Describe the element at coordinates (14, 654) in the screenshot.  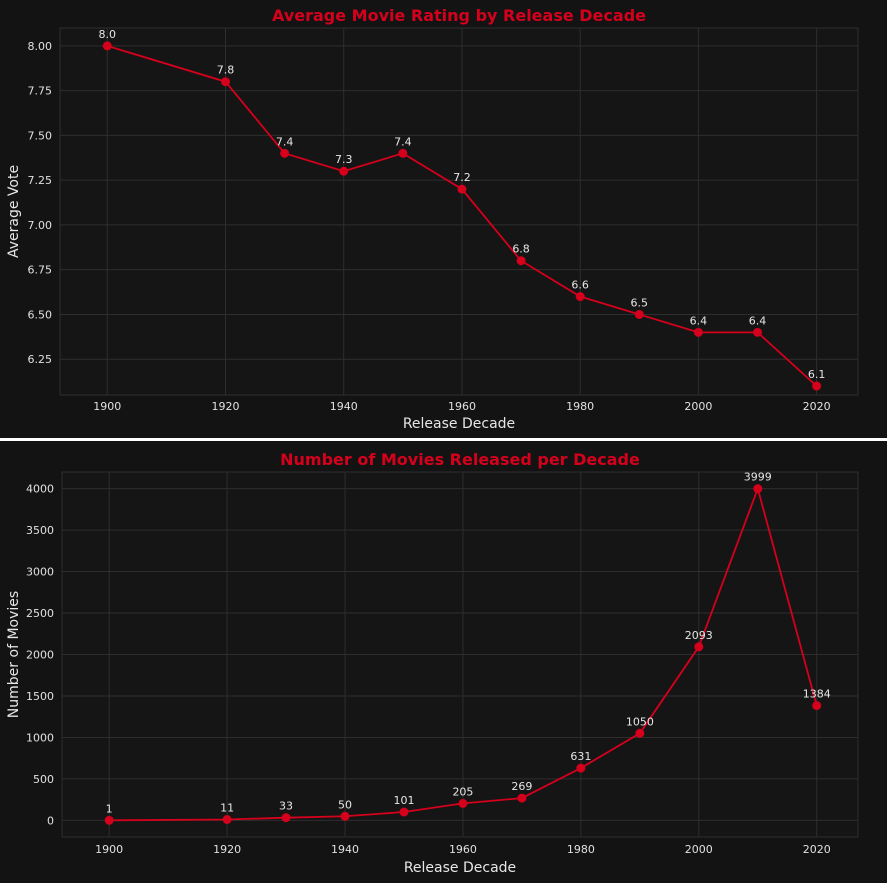
I see `y-axis-label: Number of Movies` at that location.